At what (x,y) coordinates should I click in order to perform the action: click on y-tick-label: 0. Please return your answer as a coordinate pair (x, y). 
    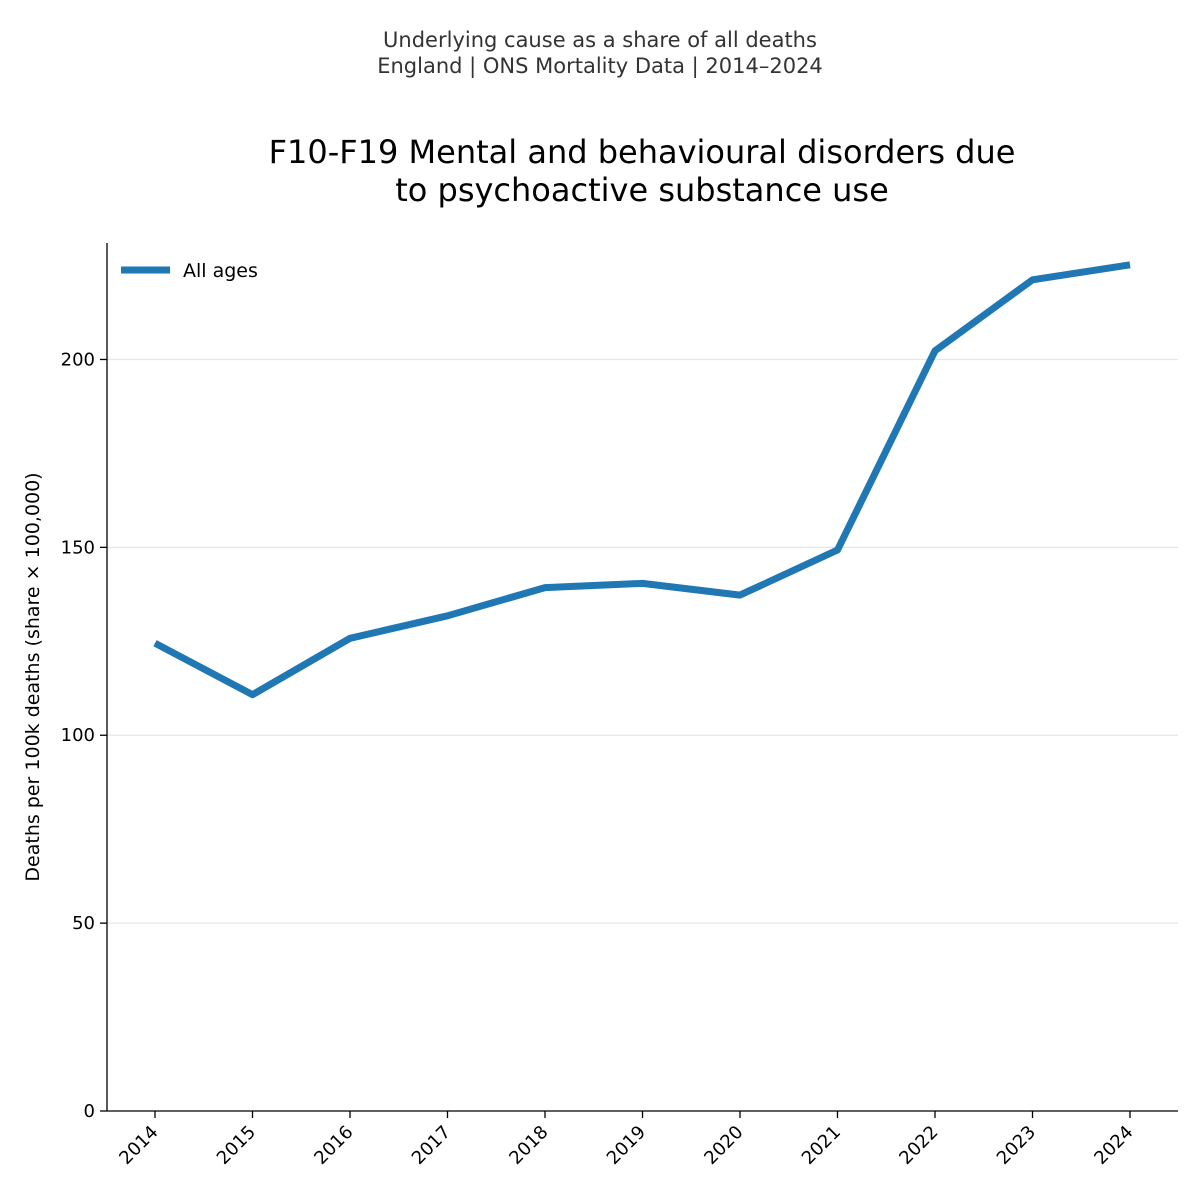
    Looking at the image, I should click on (89, 1111).